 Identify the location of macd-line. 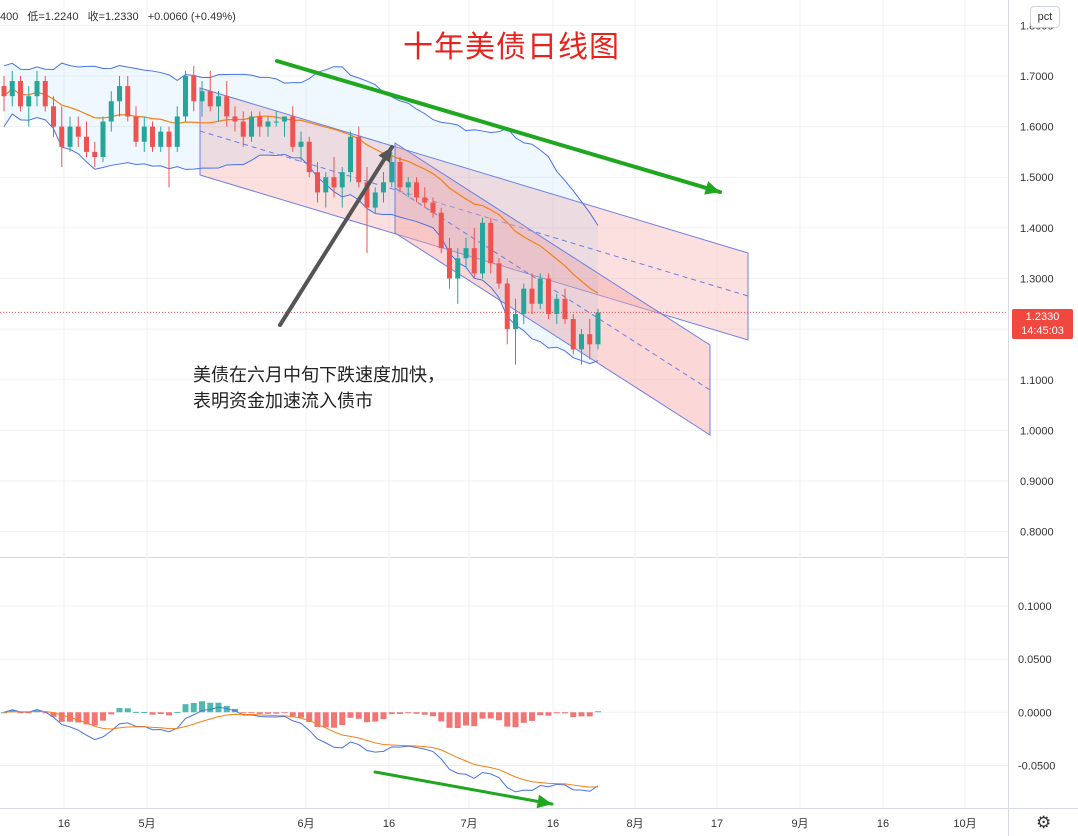
(301, 749).